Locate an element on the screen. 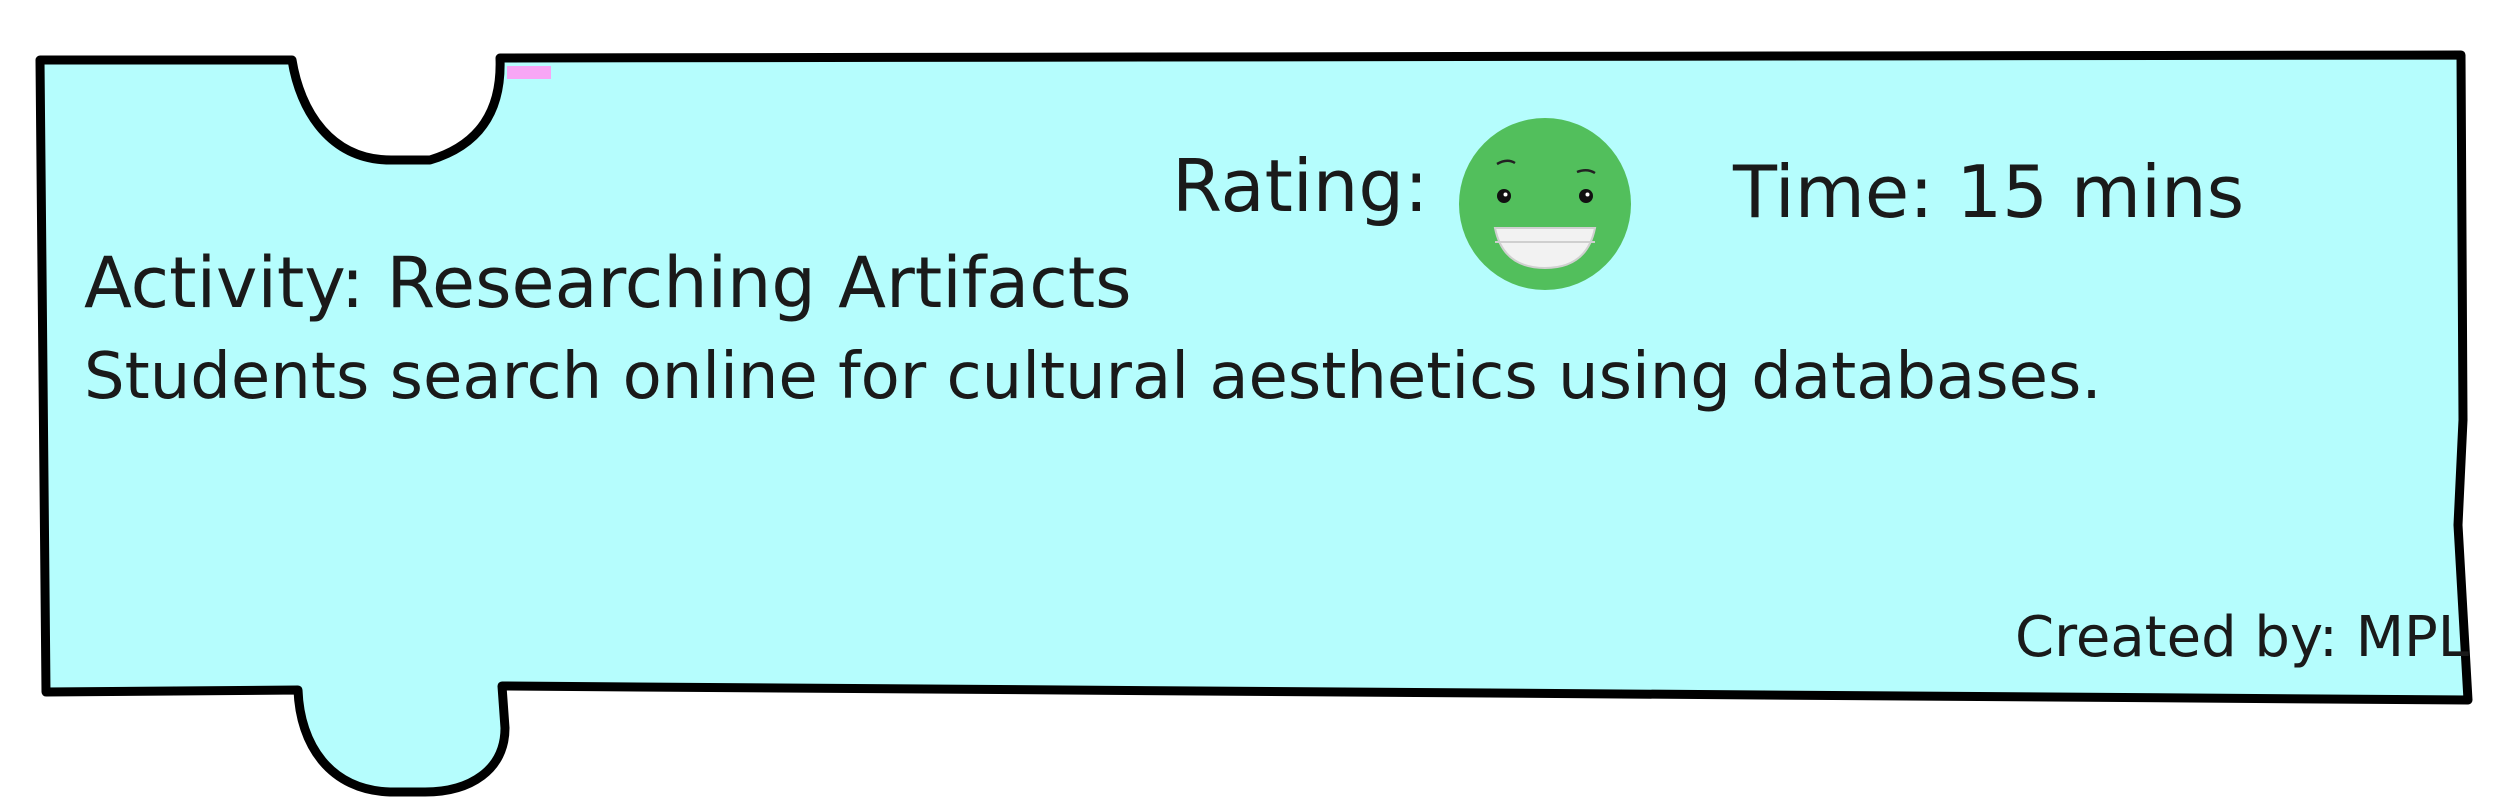 The width and height of the screenshot is (2509, 800). time-label: Time: 15 mins is located at coordinates (1989, 192).